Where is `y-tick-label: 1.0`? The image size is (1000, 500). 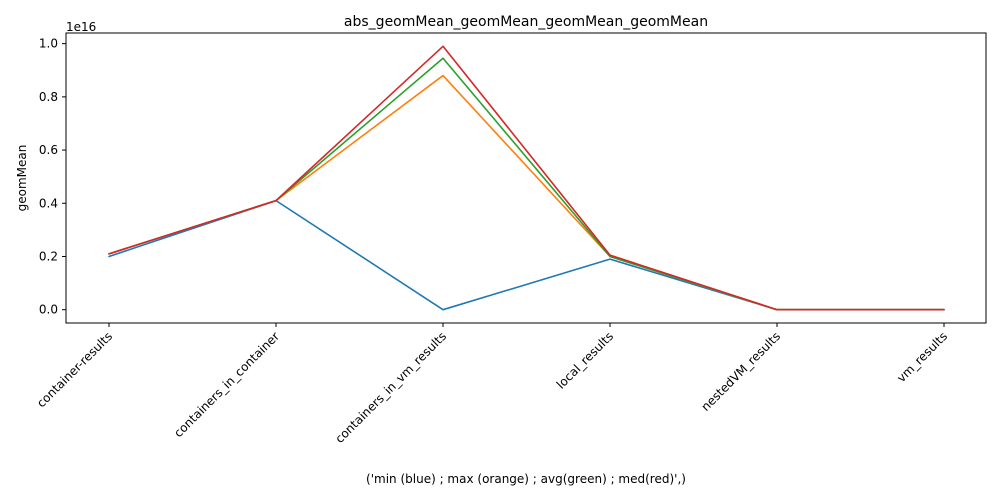 y-tick-label: 1.0 is located at coordinates (48, 44).